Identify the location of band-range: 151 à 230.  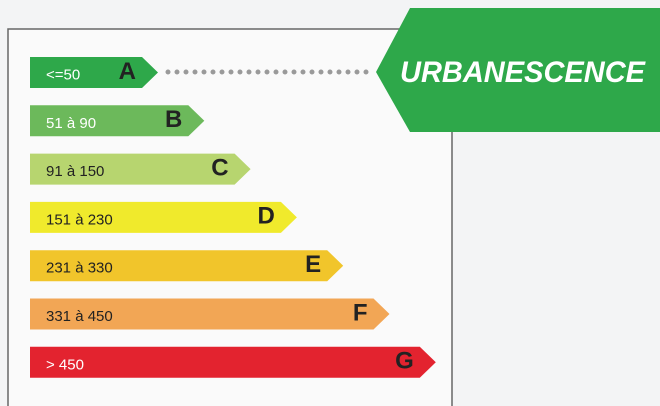
(79, 219).